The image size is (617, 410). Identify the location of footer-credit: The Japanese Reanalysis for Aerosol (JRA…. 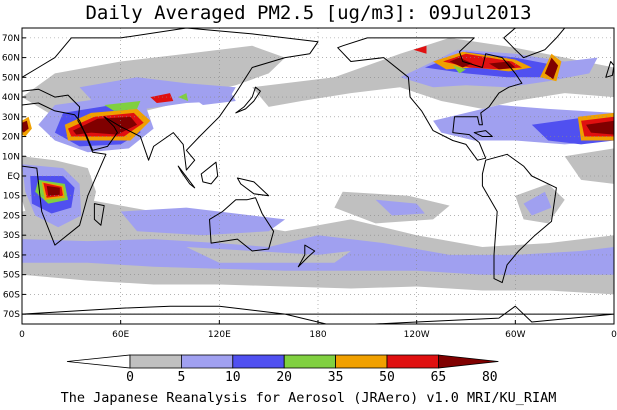
(308, 398).